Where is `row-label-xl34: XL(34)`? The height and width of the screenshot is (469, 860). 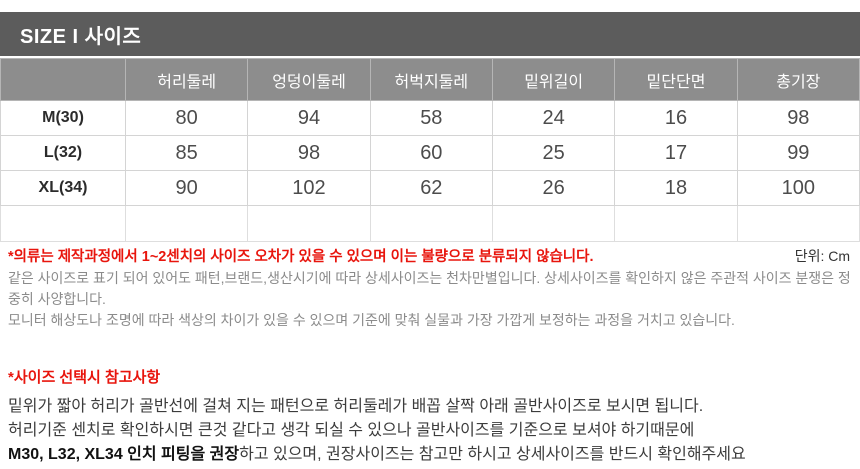
row-label-xl34: XL(34) is located at coordinates (63, 188).